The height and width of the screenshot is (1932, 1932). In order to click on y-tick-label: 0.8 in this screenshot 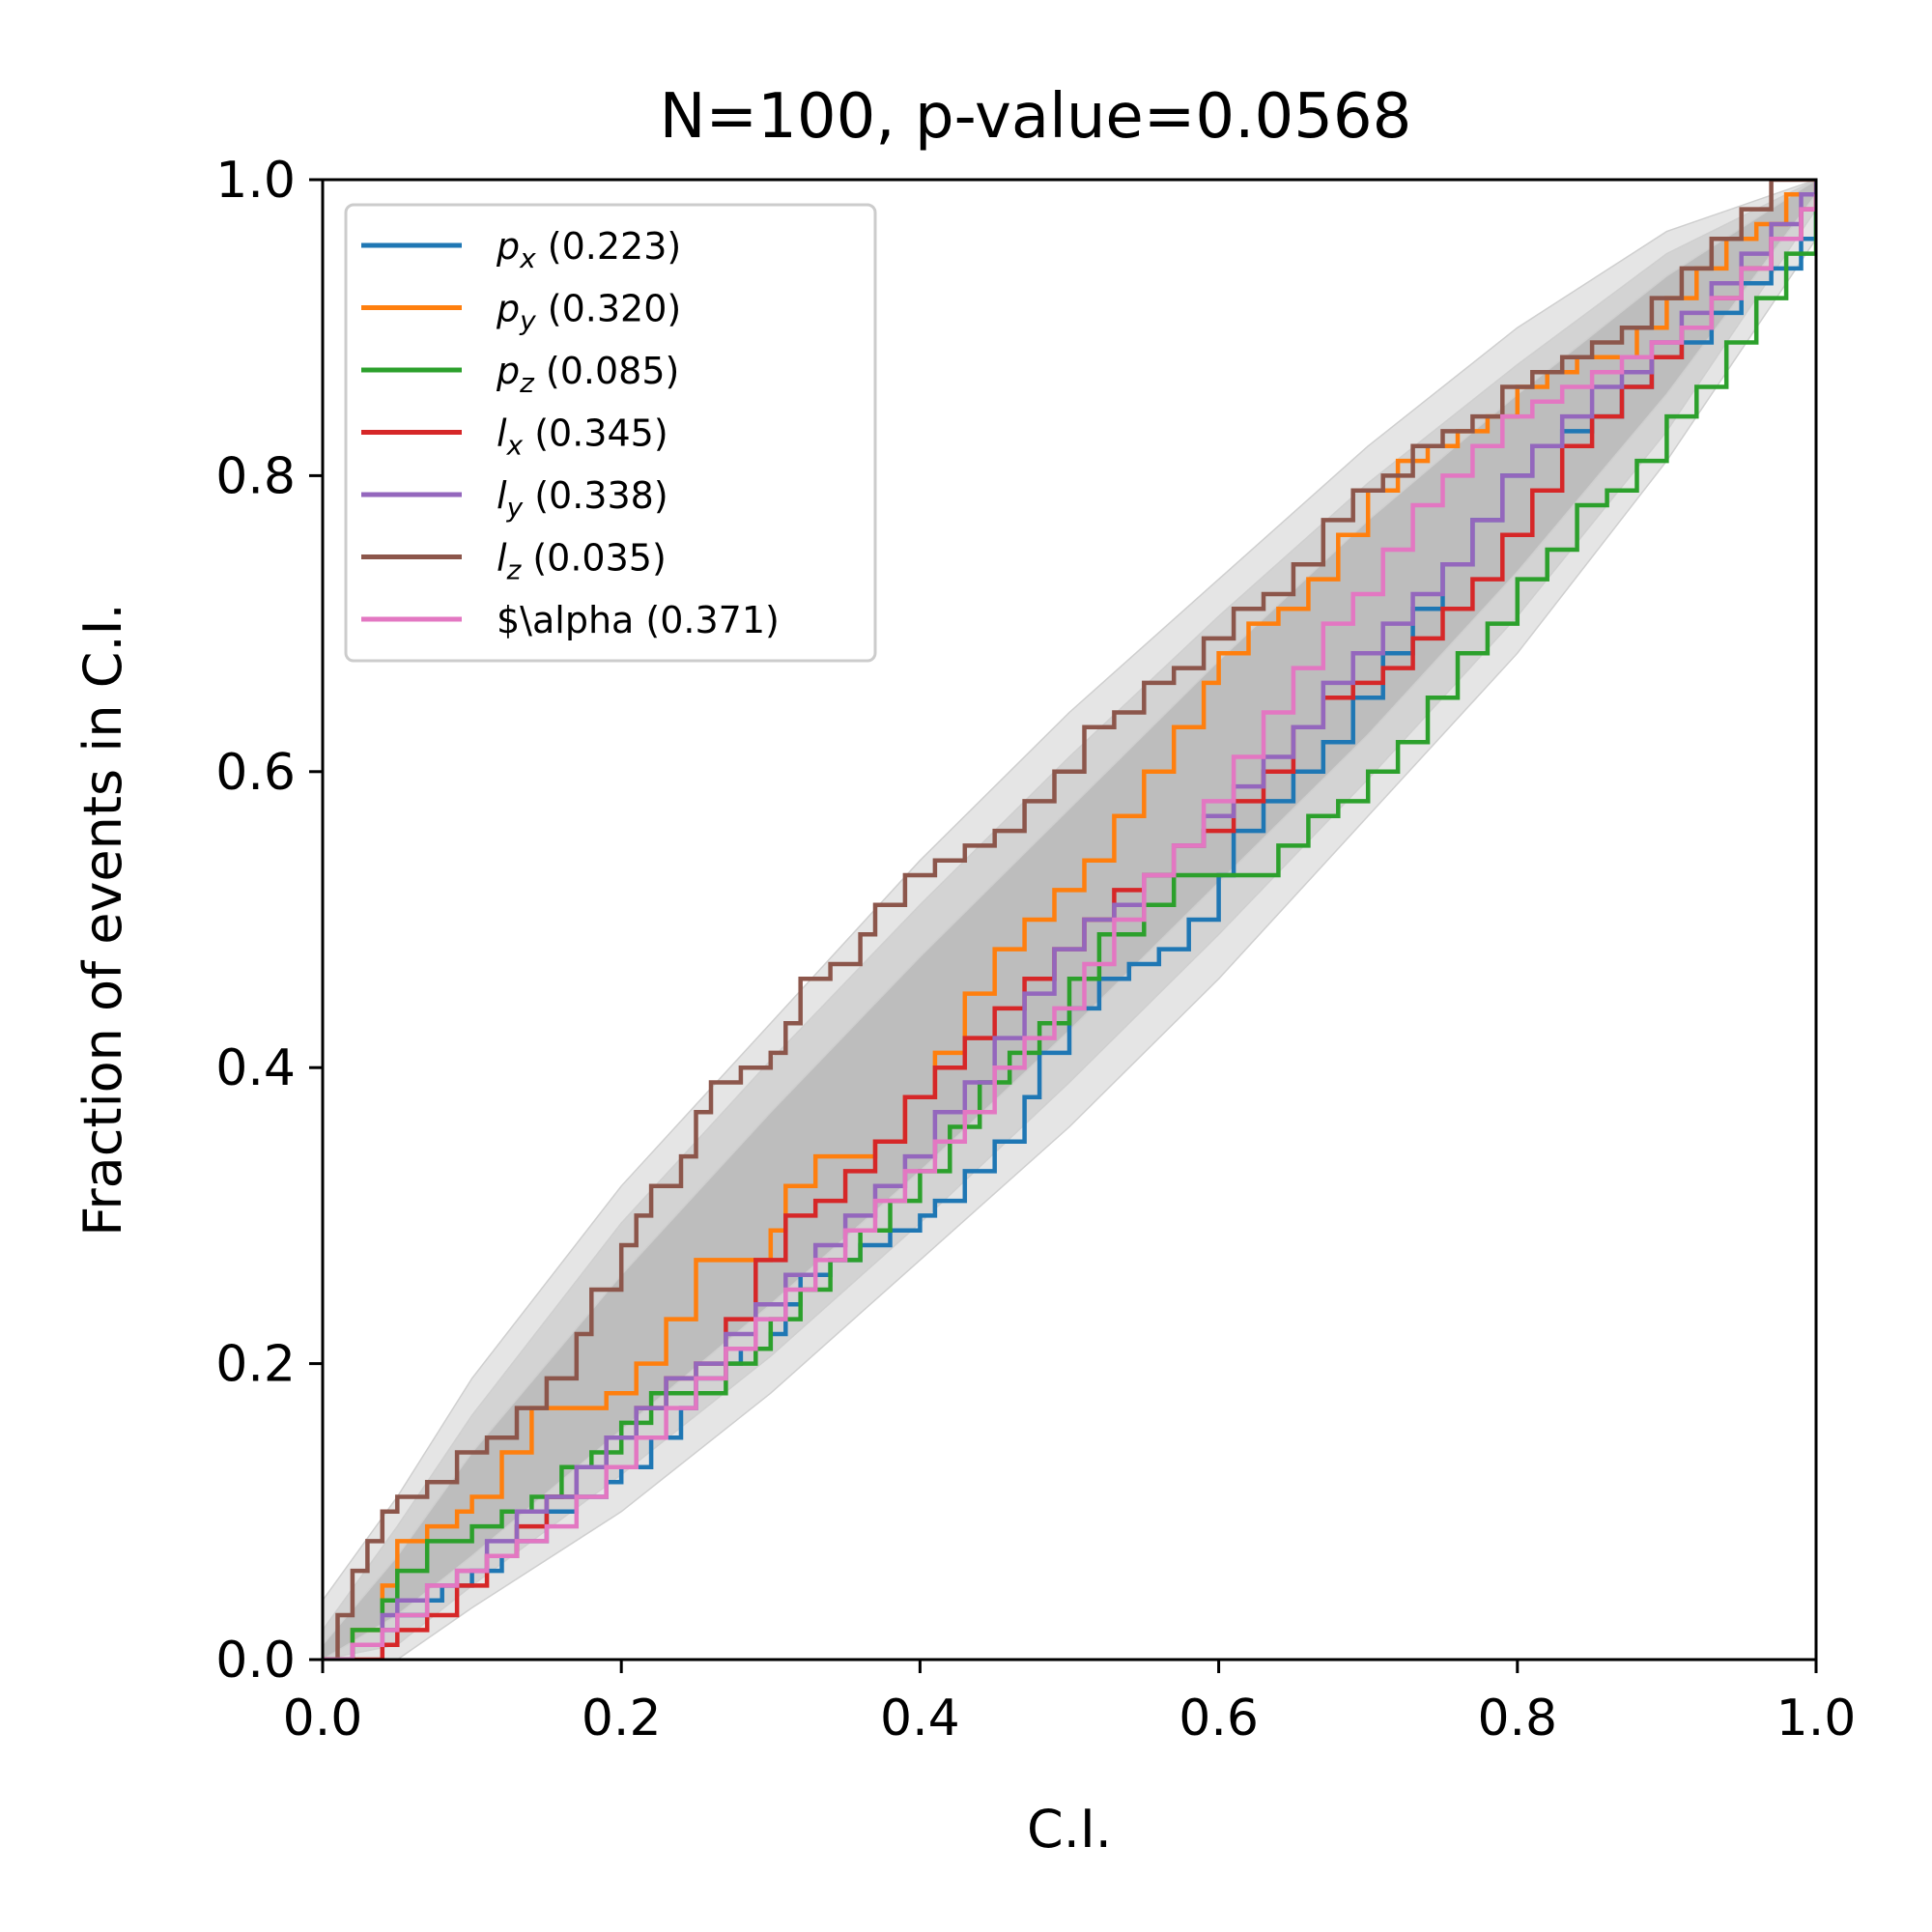, I will do `click(256, 476)`.